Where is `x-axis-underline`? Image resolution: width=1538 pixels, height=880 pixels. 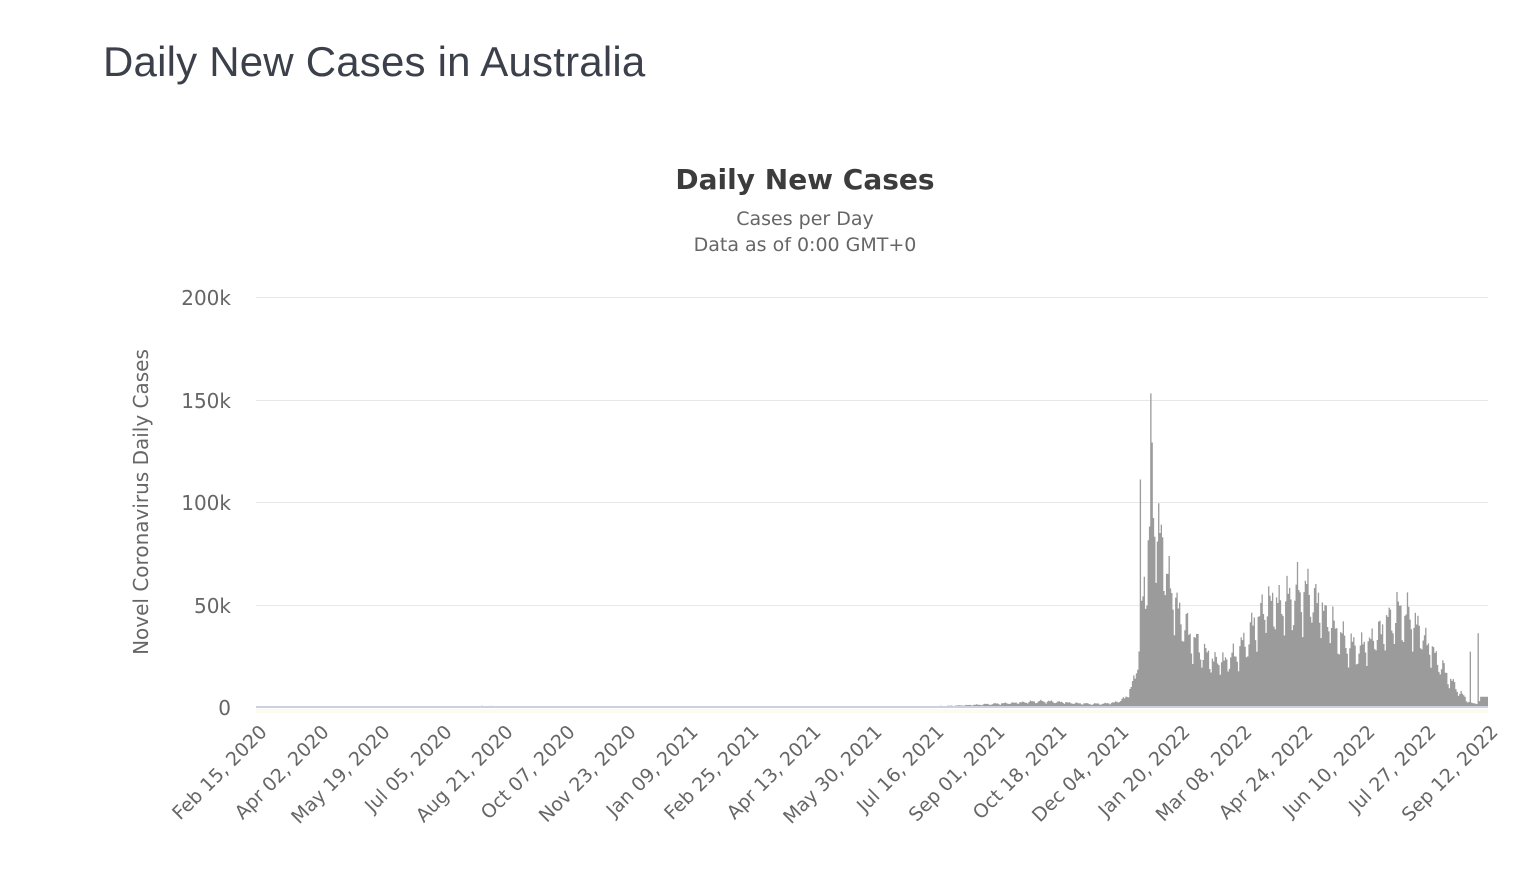 x-axis-underline is located at coordinates (872, 711).